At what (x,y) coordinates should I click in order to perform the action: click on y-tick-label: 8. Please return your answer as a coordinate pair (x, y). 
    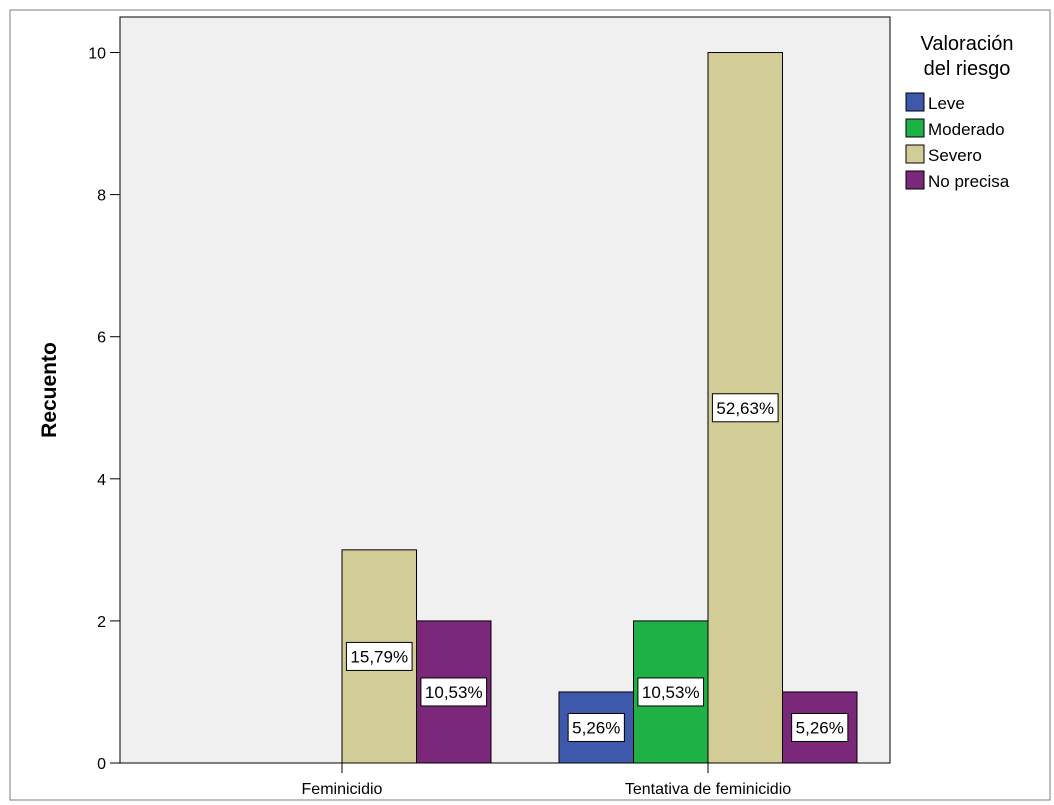
    Looking at the image, I should click on (101, 196).